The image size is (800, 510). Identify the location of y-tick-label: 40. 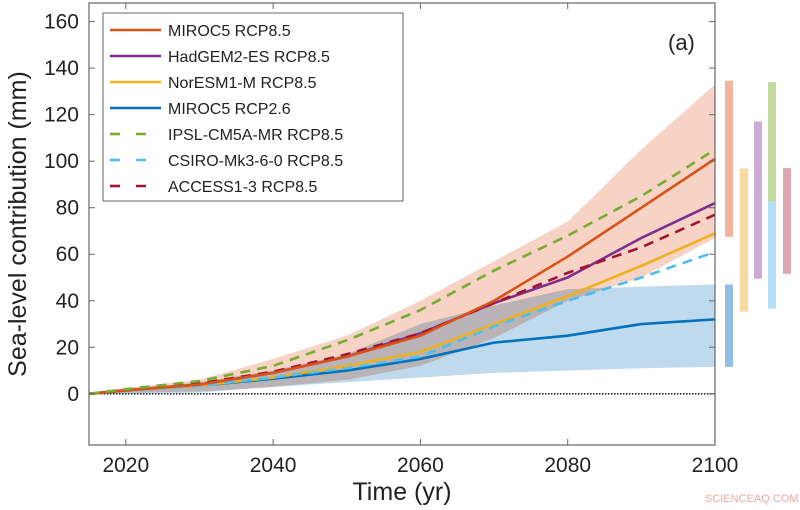
(67, 301).